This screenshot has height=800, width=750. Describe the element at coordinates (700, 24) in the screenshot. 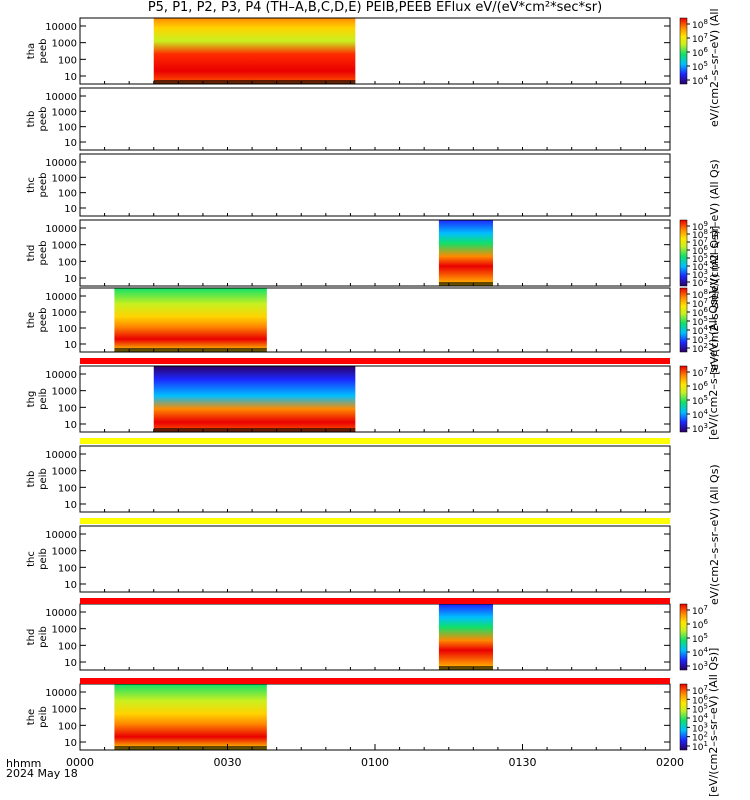

I see `colorbar-tick-label: 10⁸` at that location.